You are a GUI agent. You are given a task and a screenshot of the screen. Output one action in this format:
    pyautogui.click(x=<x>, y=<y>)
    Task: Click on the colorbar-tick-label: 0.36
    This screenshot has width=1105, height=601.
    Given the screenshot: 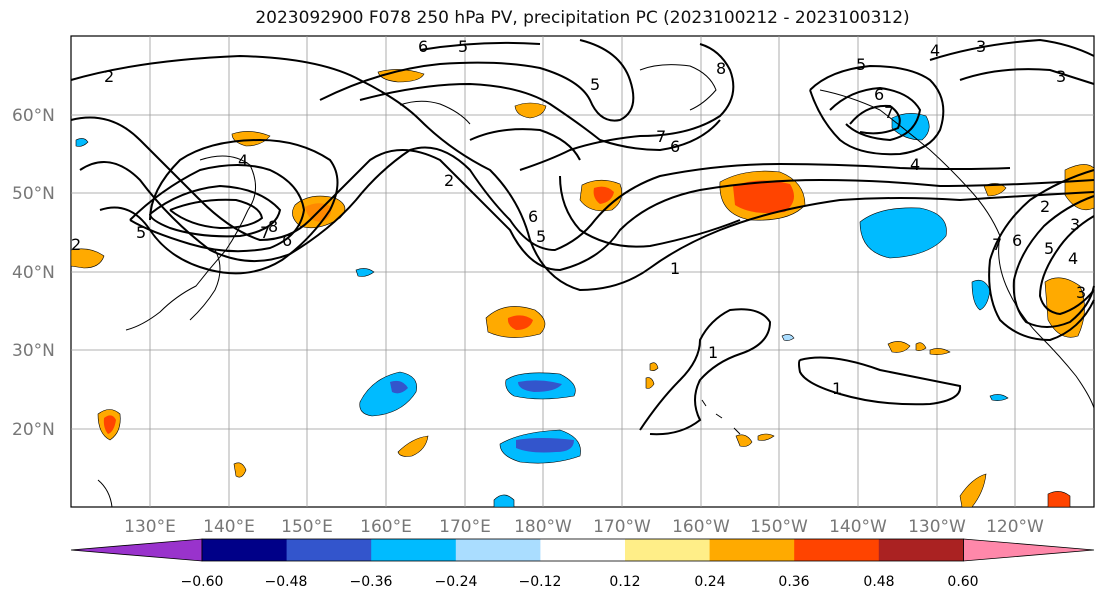 What is the action you would take?
    pyautogui.click(x=793, y=582)
    